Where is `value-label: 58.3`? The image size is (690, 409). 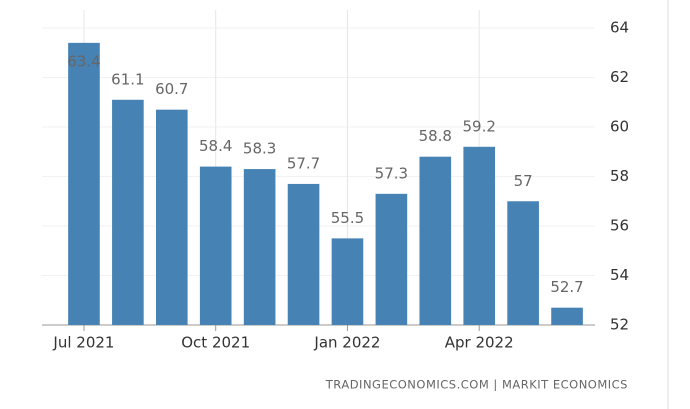
value-label: 58.3 is located at coordinates (259, 149).